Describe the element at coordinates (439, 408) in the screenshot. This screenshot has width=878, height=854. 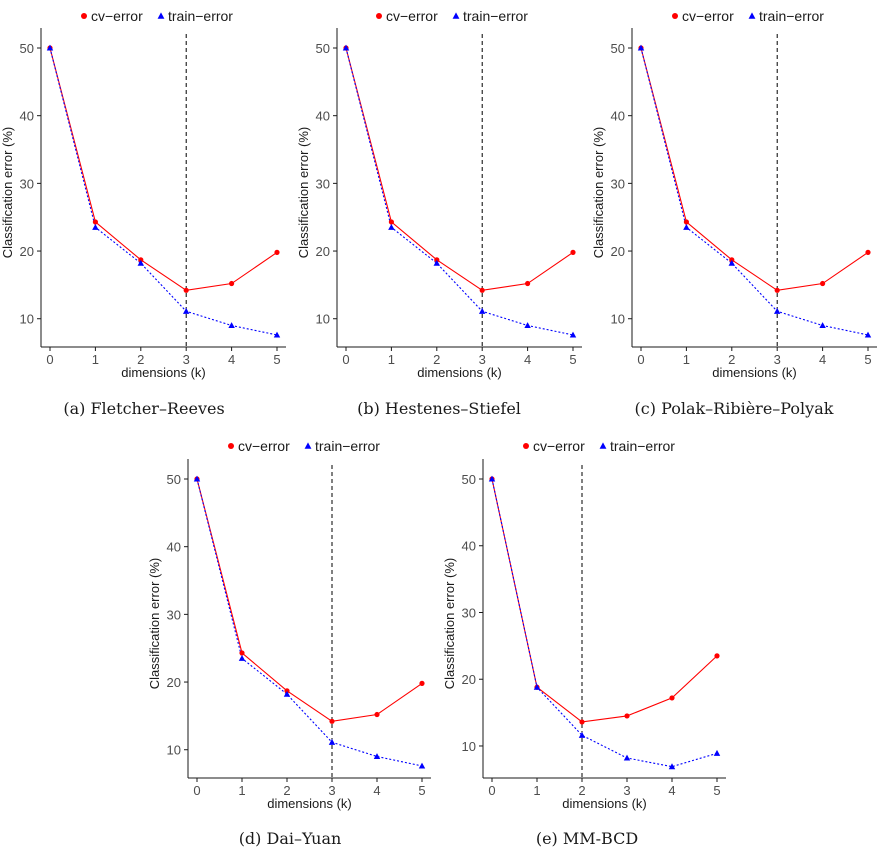
I see `panel-caption: (b) Hestenes–Stiefel` at that location.